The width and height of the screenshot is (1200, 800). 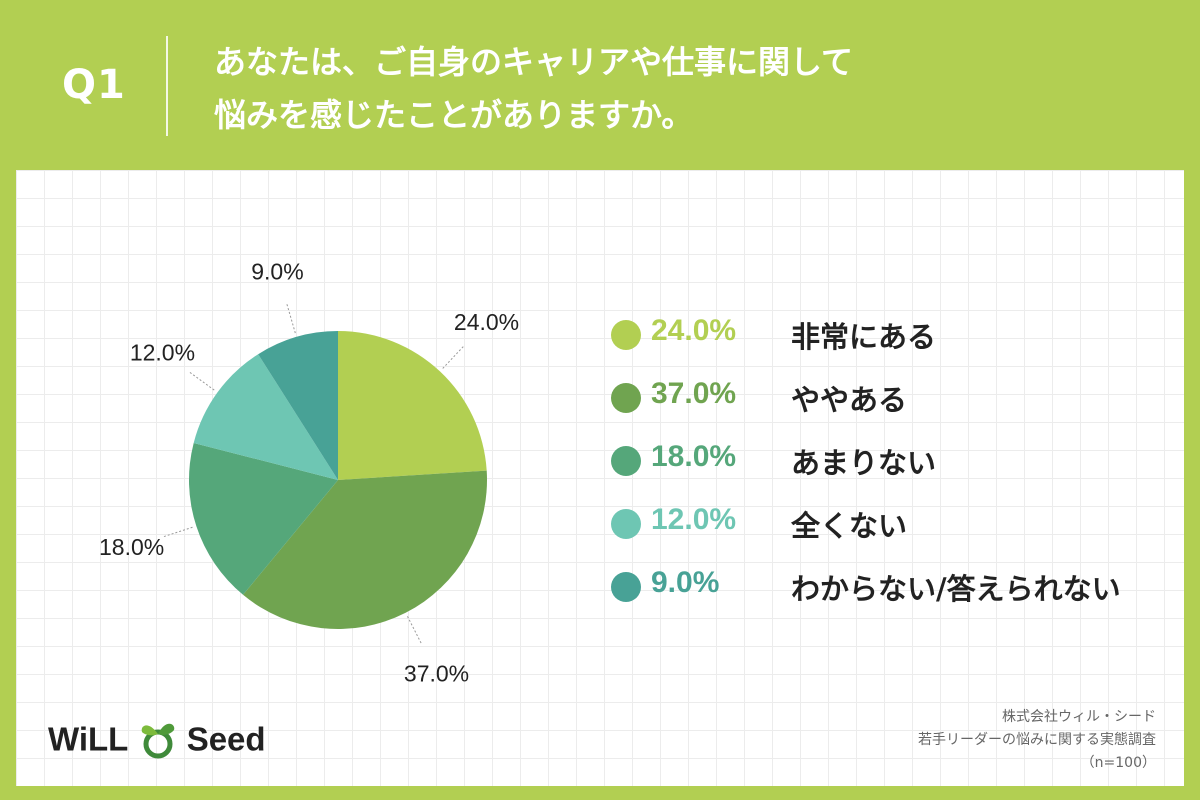 What do you see at coordinates (864, 337) in the screenshot?
I see `legend-label: 非常にある` at bounding box center [864, 337].